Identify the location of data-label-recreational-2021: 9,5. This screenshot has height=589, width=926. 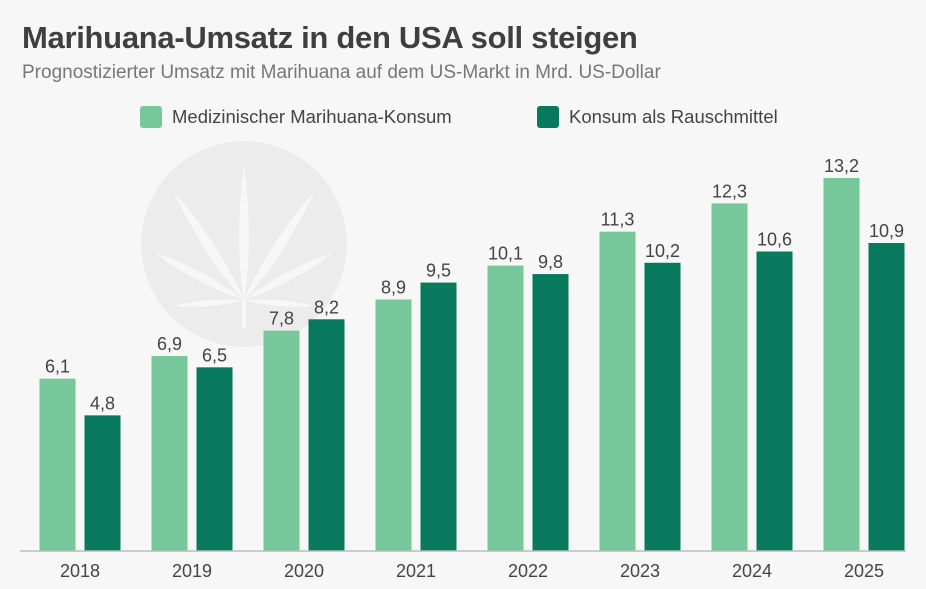
(438, 271).